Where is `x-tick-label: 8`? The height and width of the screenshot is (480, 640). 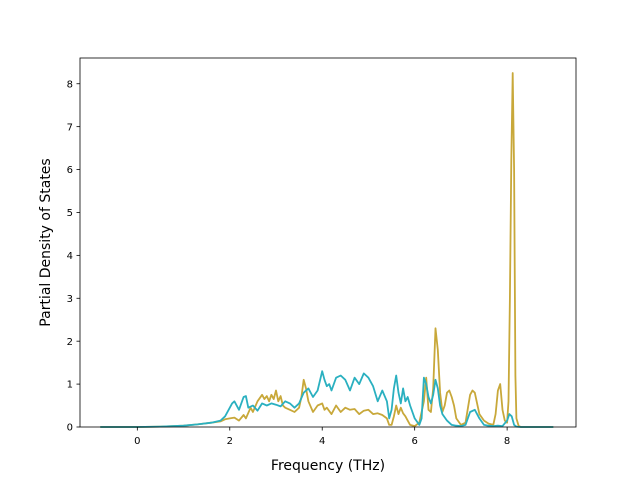
x-tick-label: 8 is located at coordinates (507, 441).